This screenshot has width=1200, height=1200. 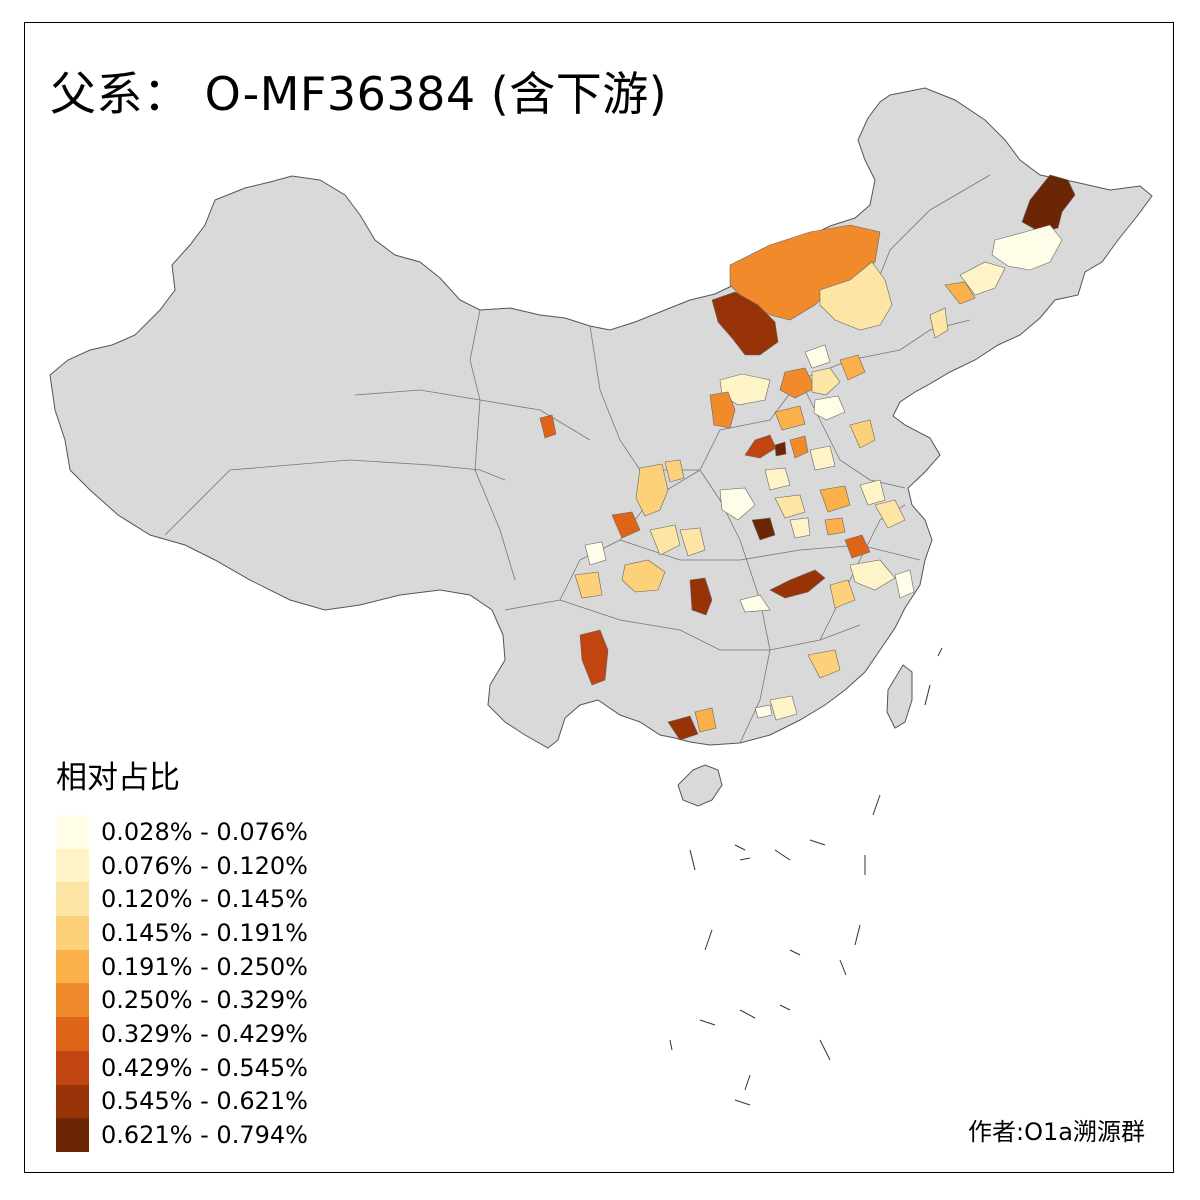 I want to click on legend-label: 0.076% - 0.120%, so click(x=204, y=865).